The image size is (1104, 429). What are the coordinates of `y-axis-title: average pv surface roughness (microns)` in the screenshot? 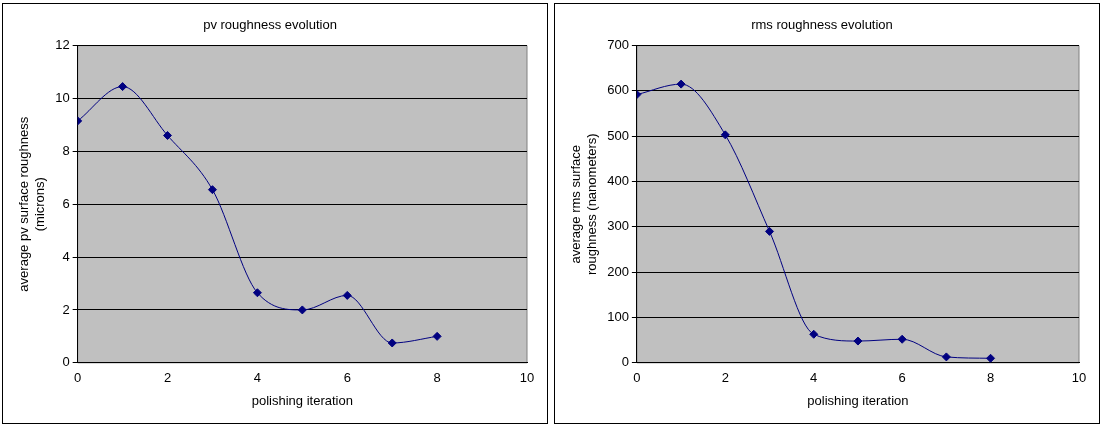 It's located at (31, 204).